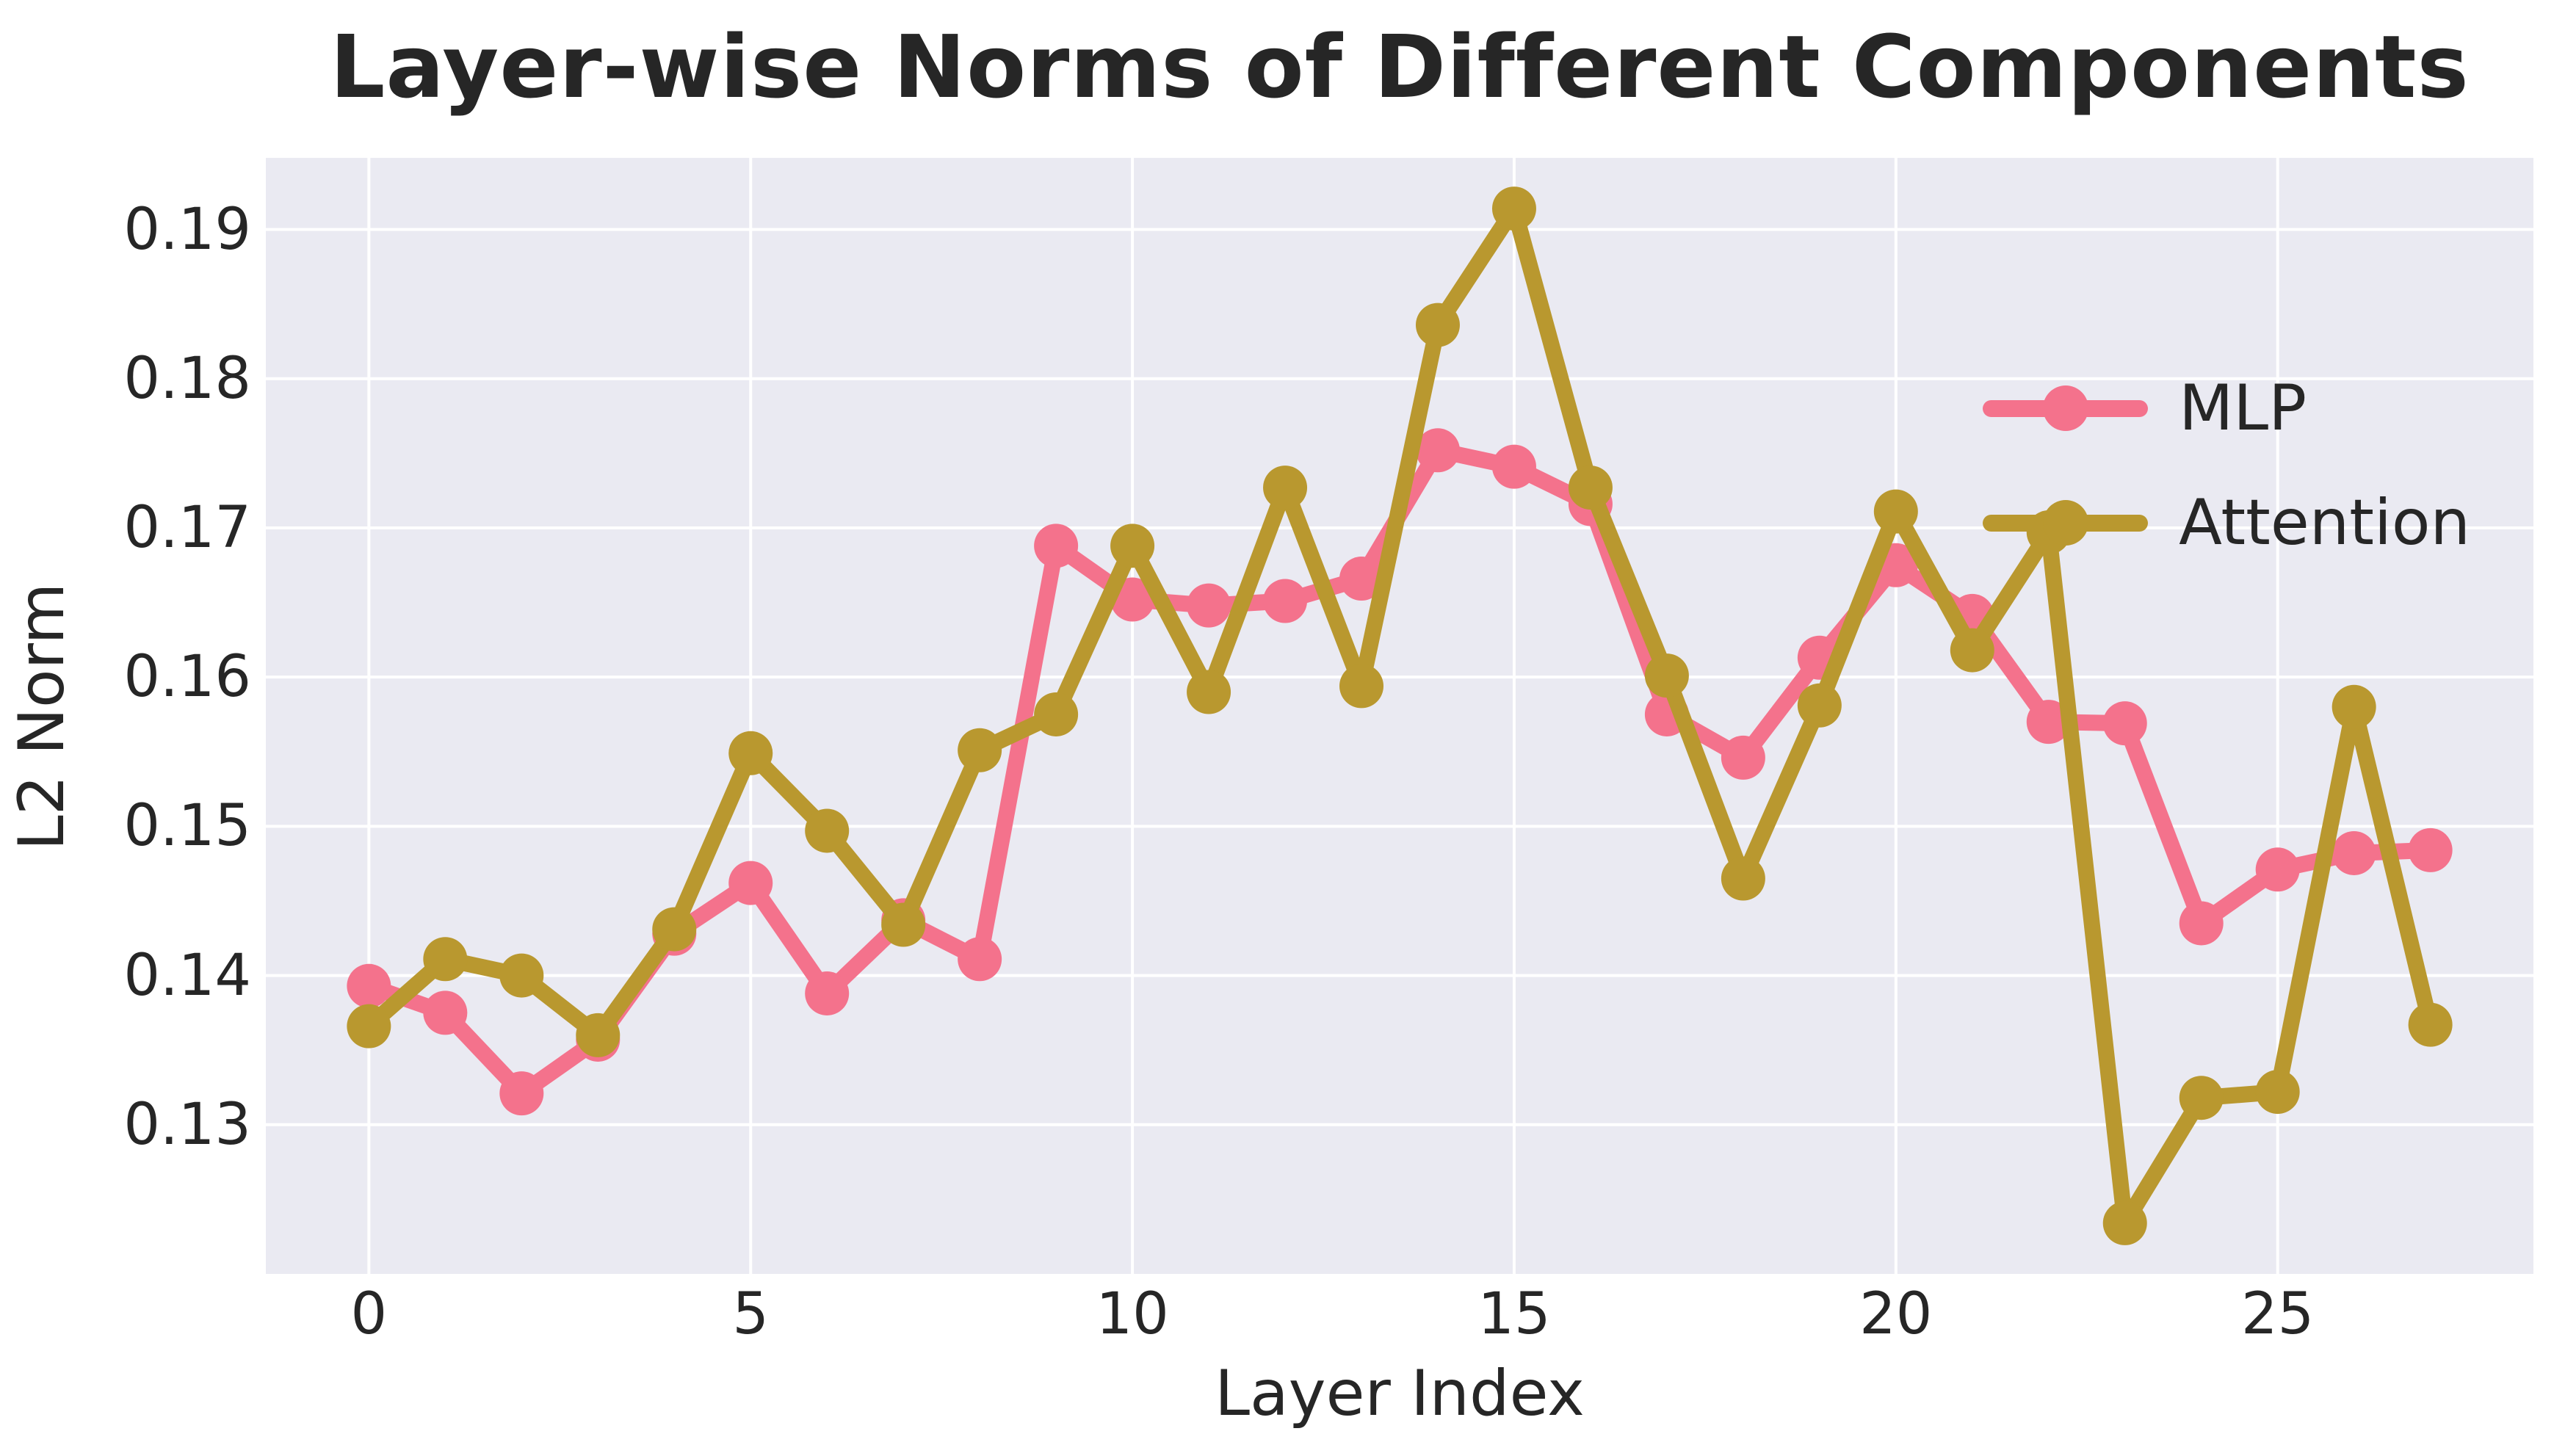  What do you see at coordinates (187, 677) in the screenshot?
I see `y-tick-label: 0.16` at bounding box center [187, 677].